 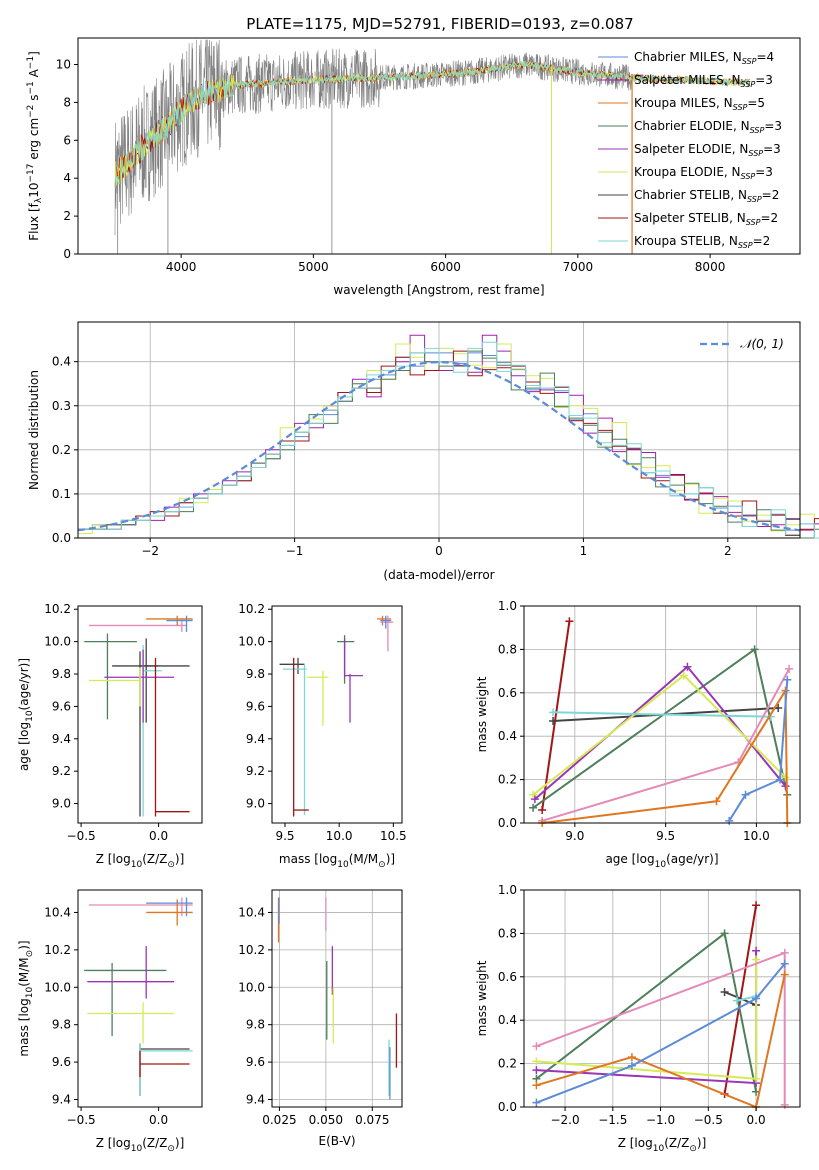 What do you see at coordinates (662, 1145) in the screenshot?
I see `z-weight-xlabel: Z [log10(Z/Z⊙)]` at bounding box center [662, 1145].